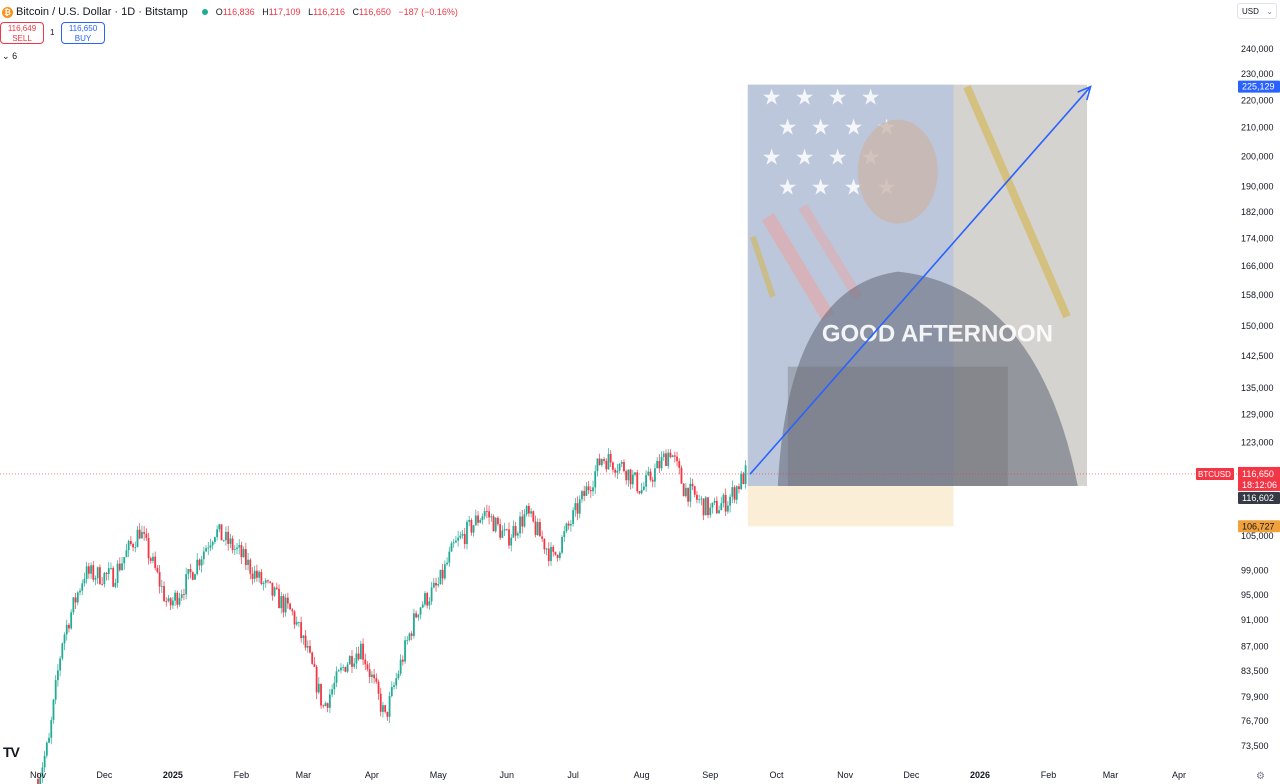 Image resolution: width=1280 pixels, height=784 pixels. Describe the element at coordinates (9, 56) in the screenshot. I see `indicators-toggle: ⌄ 6` at that location.